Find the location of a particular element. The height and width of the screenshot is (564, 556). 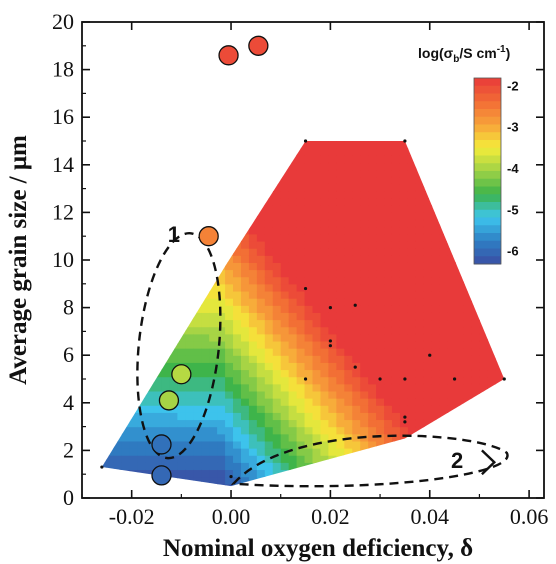

colorbar: -2 -3 -4 -5 -6 log(σb/S cm-1) is located at coordinates (468, 154).